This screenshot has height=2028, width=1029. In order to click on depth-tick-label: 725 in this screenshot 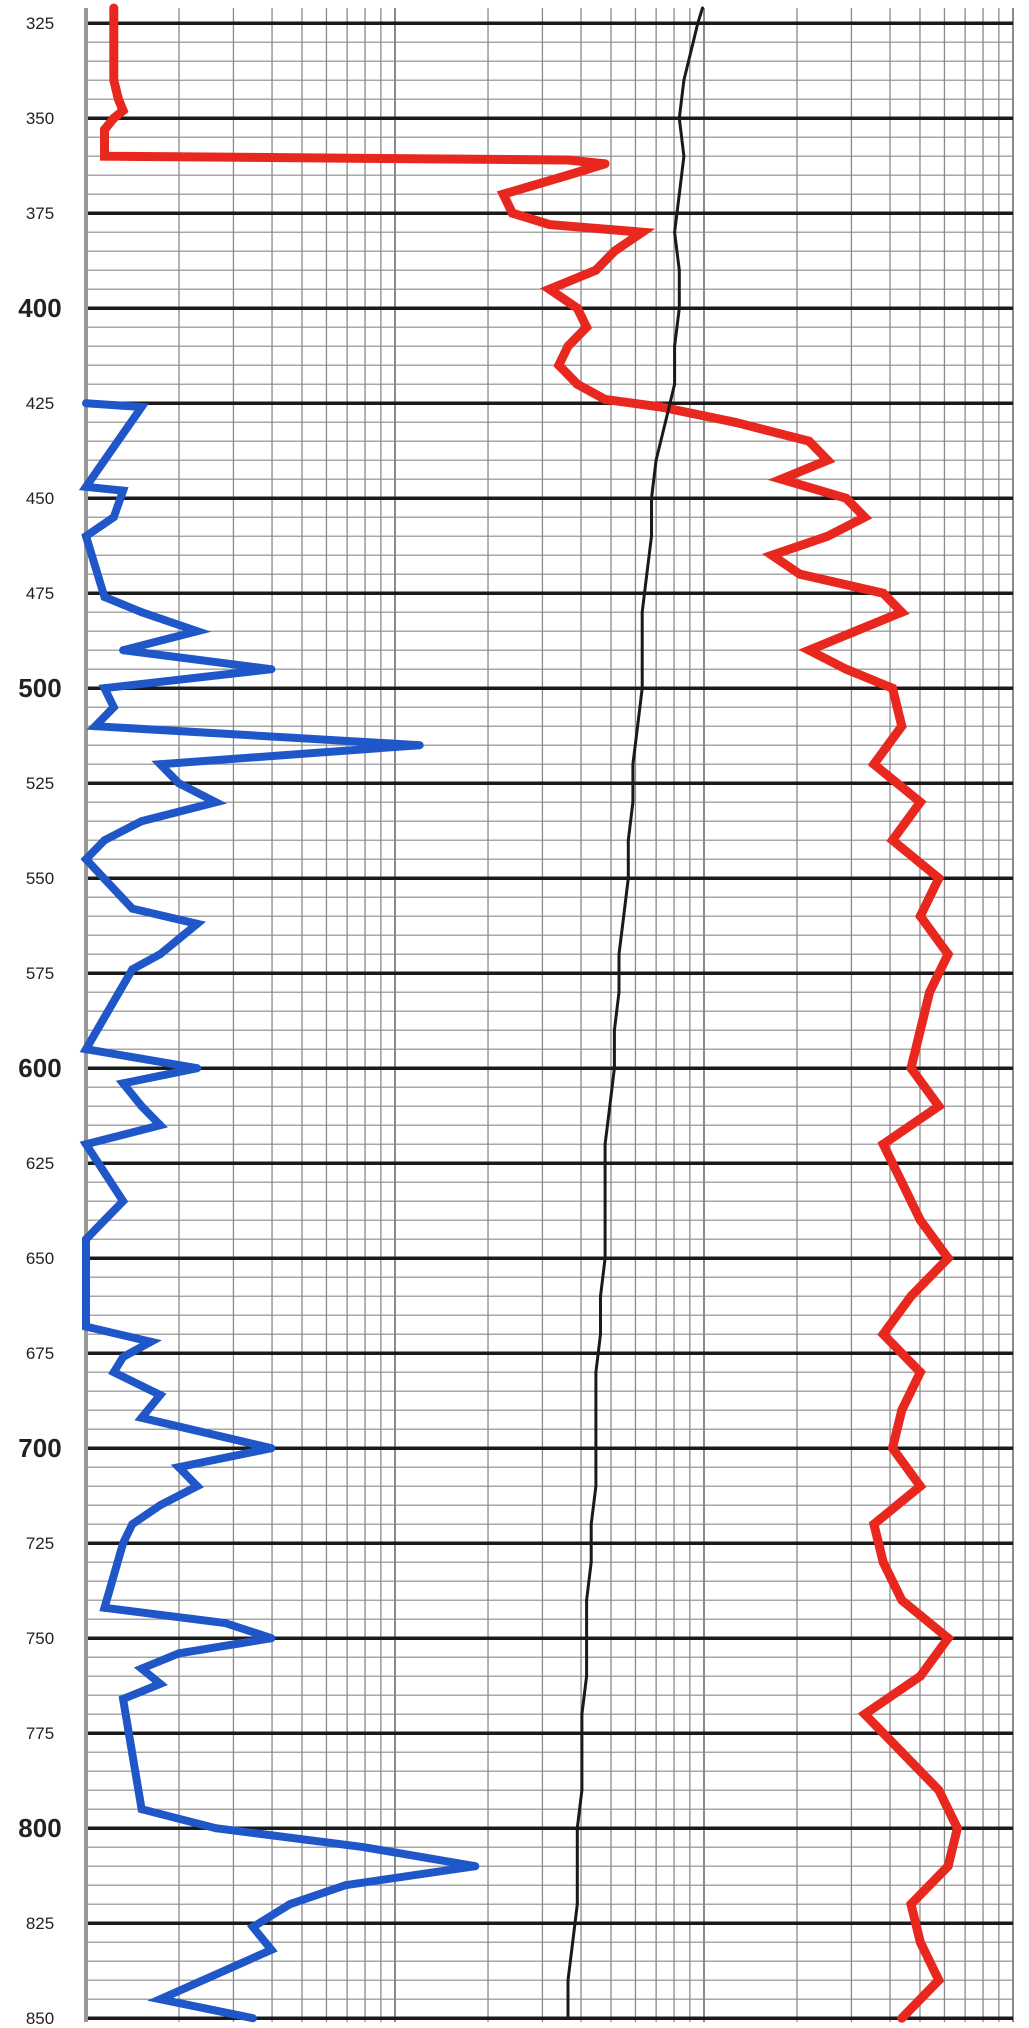, I will do `click(40, 1543)`.